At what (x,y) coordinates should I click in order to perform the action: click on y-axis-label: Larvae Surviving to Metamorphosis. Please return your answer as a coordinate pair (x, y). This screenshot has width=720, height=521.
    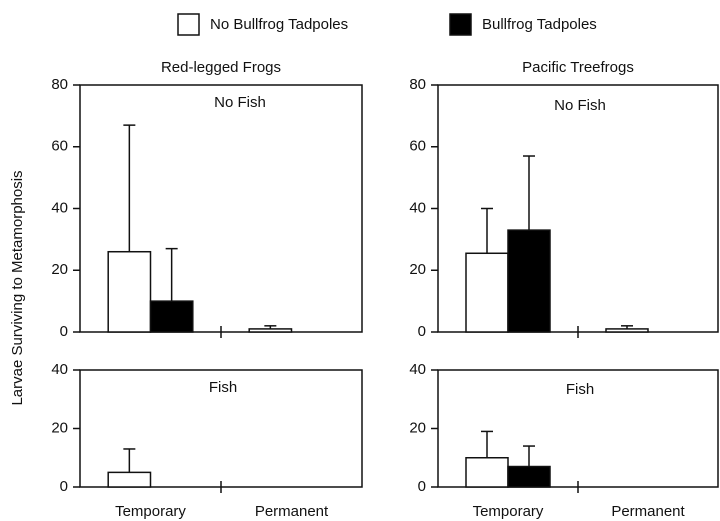
    Looking at the image, I should click on (17, 287).